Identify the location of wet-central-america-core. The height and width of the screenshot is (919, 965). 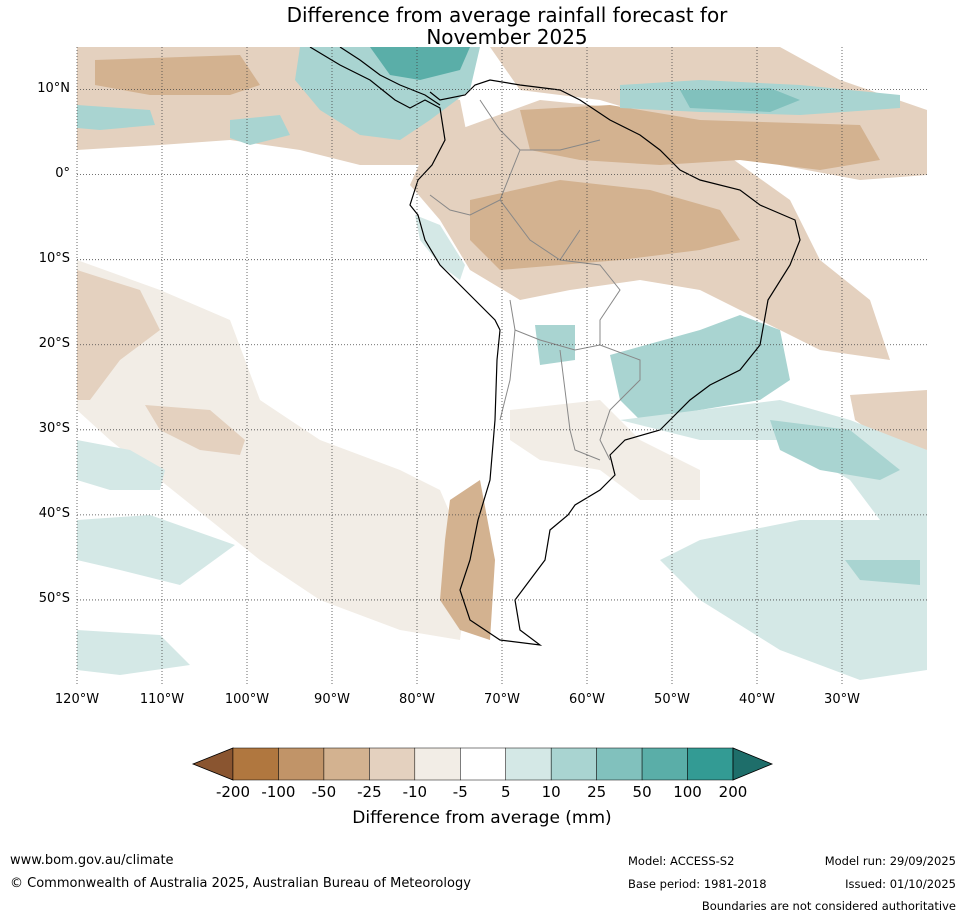
(420, 63).